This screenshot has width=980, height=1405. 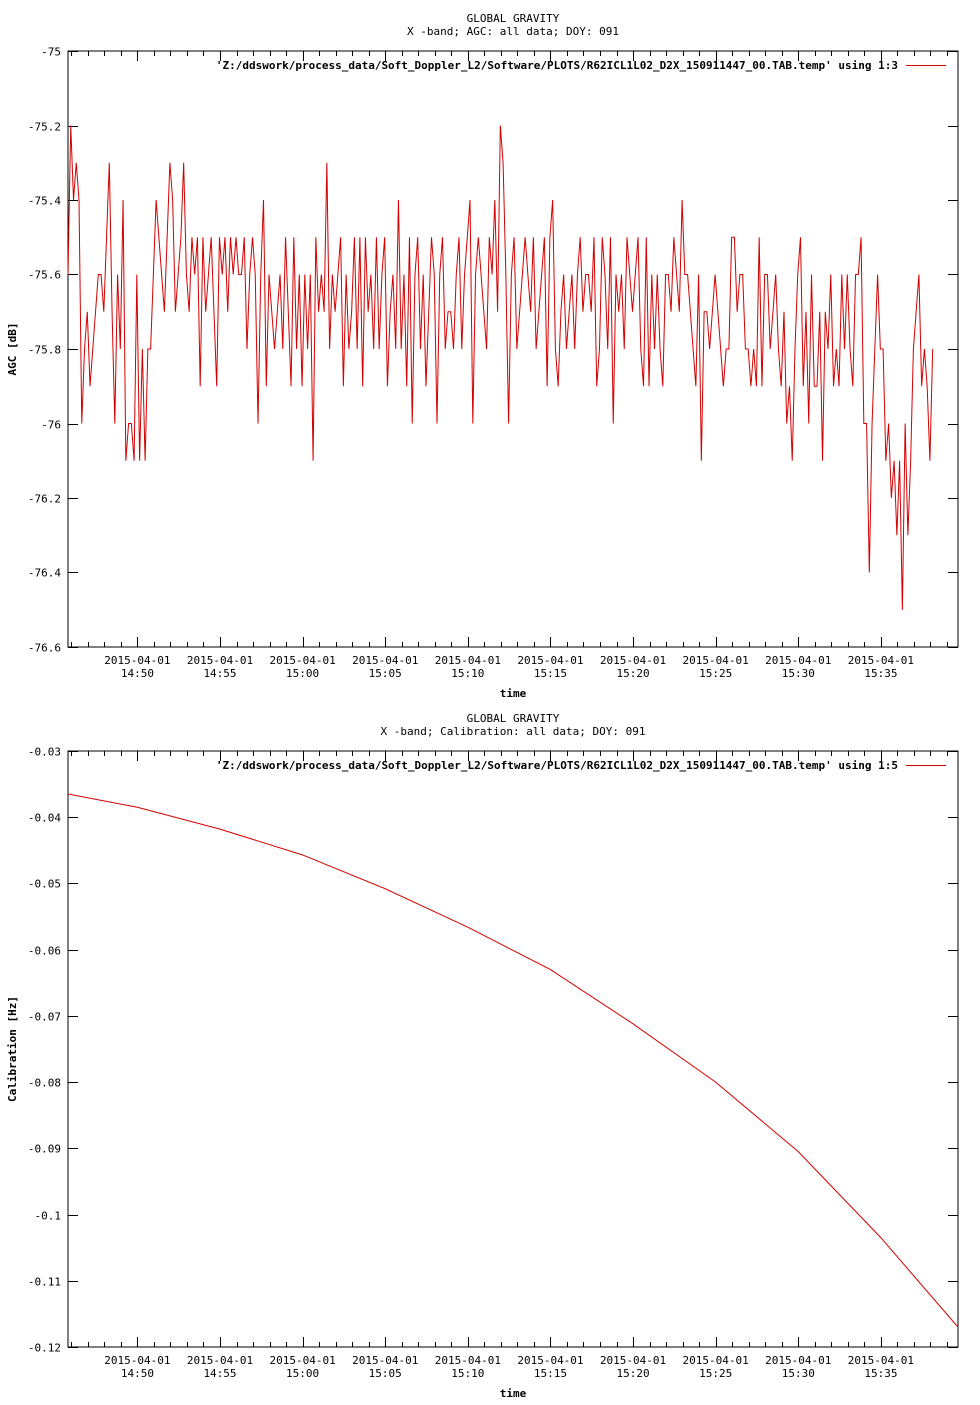 I want to click on y-tick-label: -0.04, so click(x=44, y=818).